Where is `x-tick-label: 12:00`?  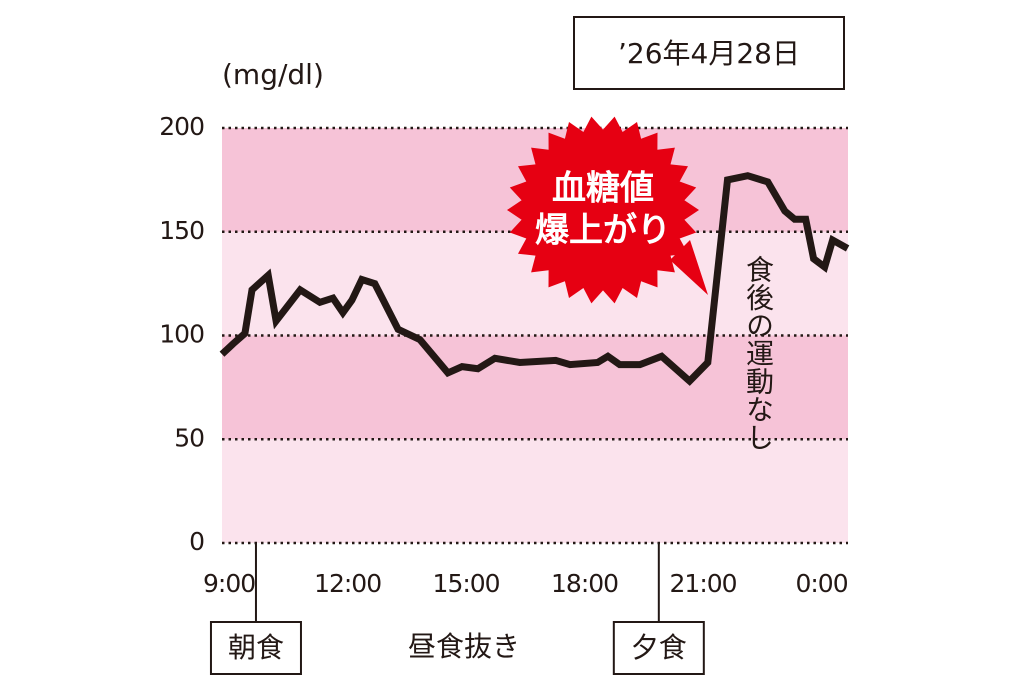 x-tick-label: 12:00 is located at coordinates (347, 583).